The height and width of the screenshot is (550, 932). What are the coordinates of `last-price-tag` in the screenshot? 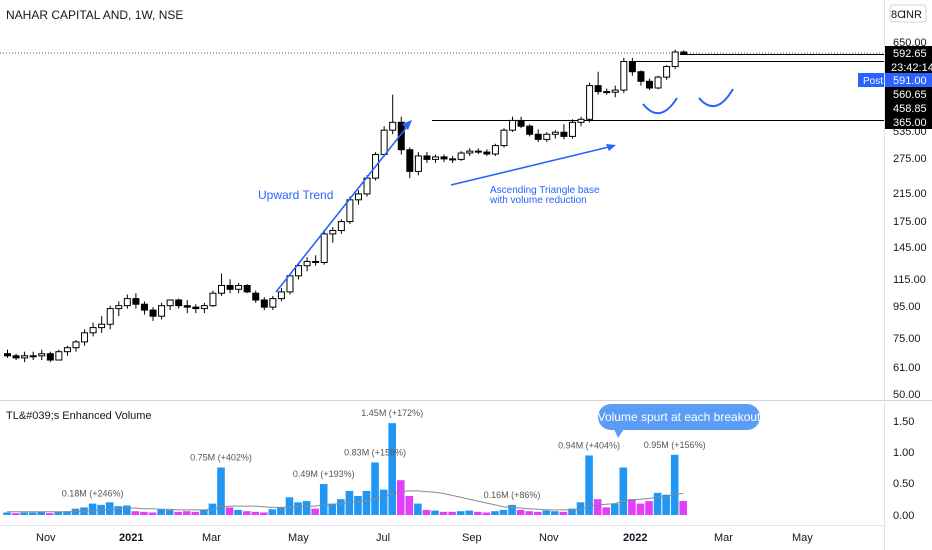 It's located at (908, 53).